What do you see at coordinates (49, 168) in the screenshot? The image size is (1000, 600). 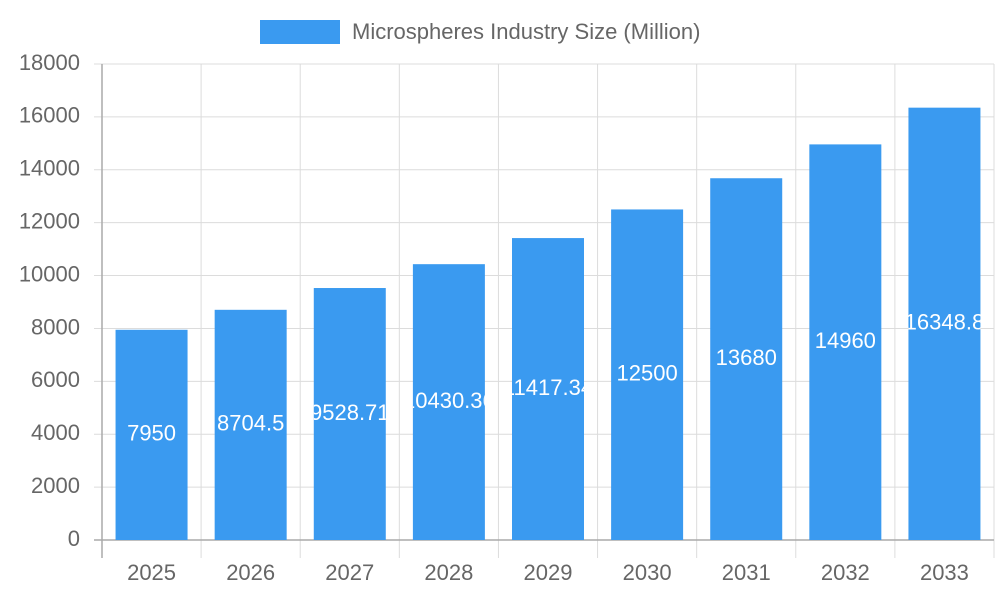 I see `y-tick-label: 14000` at bounding box center [49, 168].